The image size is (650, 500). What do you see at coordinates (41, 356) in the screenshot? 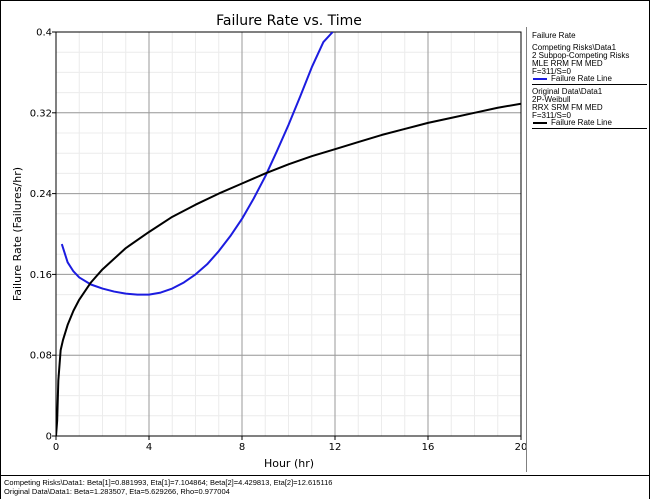
I see `y-tick-label: 0.08` at bounding box center [41, 356].